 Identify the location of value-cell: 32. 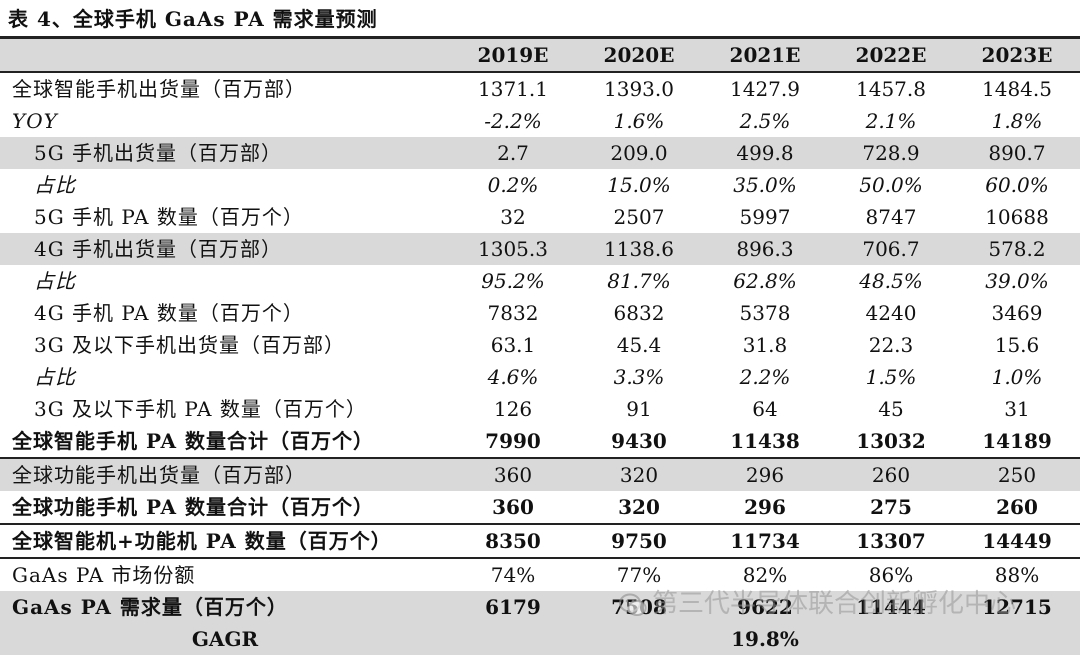
(513, 217).